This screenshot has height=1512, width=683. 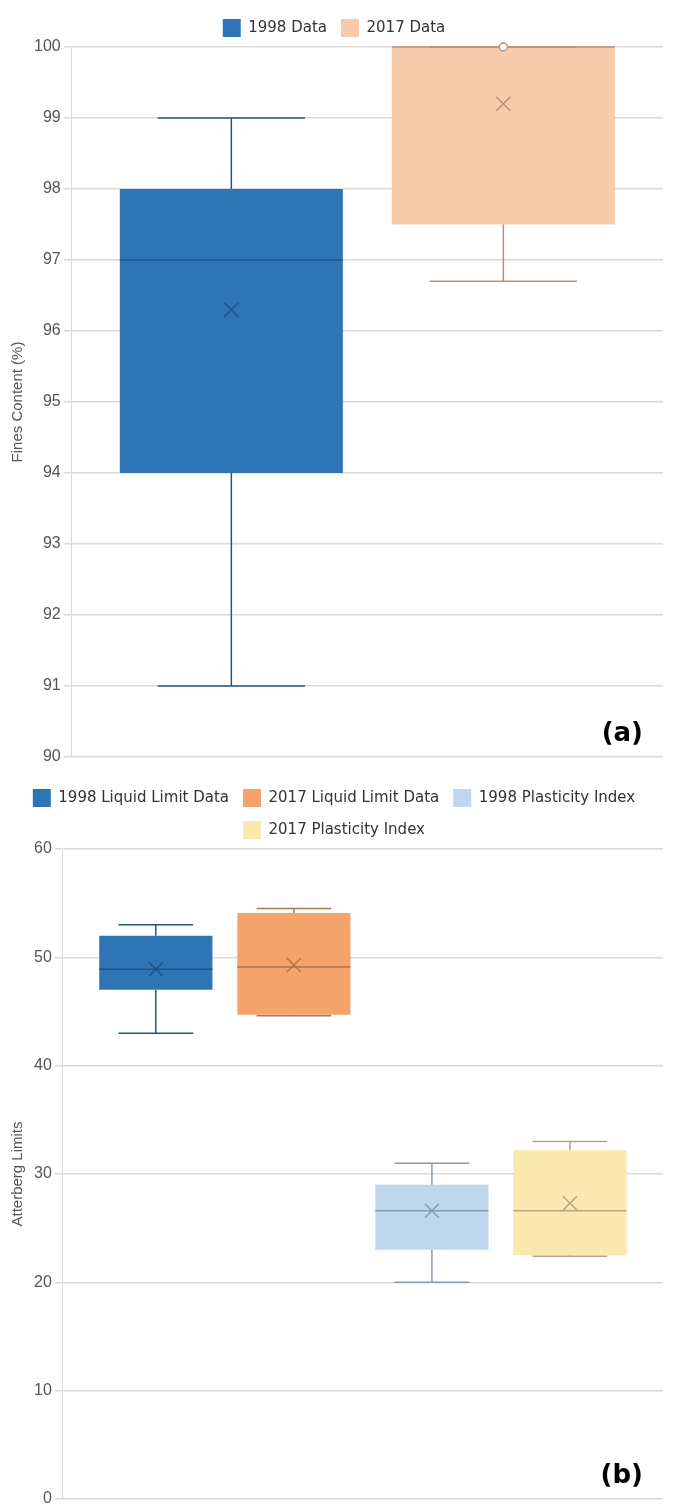 I want to click on y-tick-label: 50, so click(x=43, y=956).